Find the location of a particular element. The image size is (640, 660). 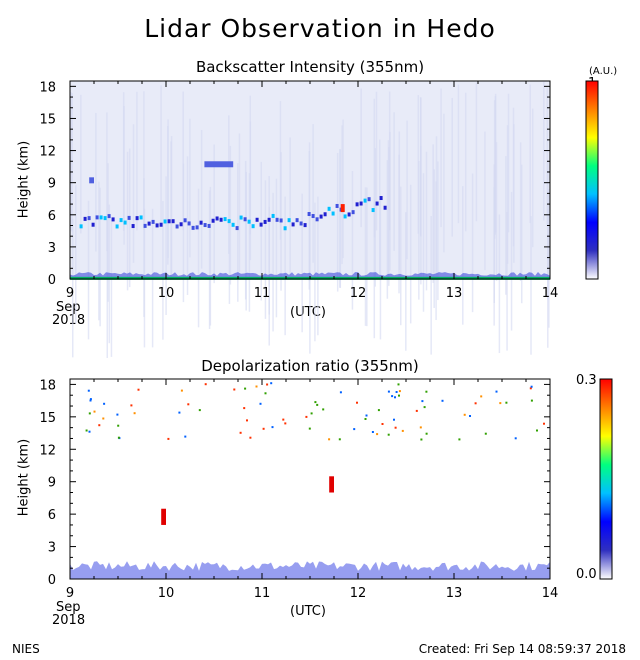

page-title: Lidar Observation in Hedo is located at coordinates (320, 28).